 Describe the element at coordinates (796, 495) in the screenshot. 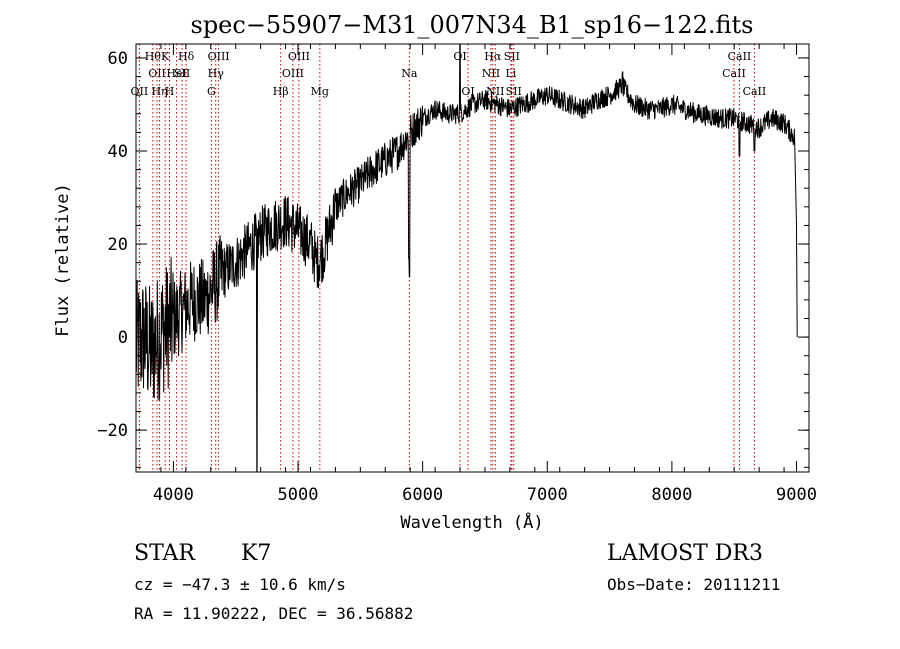

I see `x-tick-label: 9000` at that location.